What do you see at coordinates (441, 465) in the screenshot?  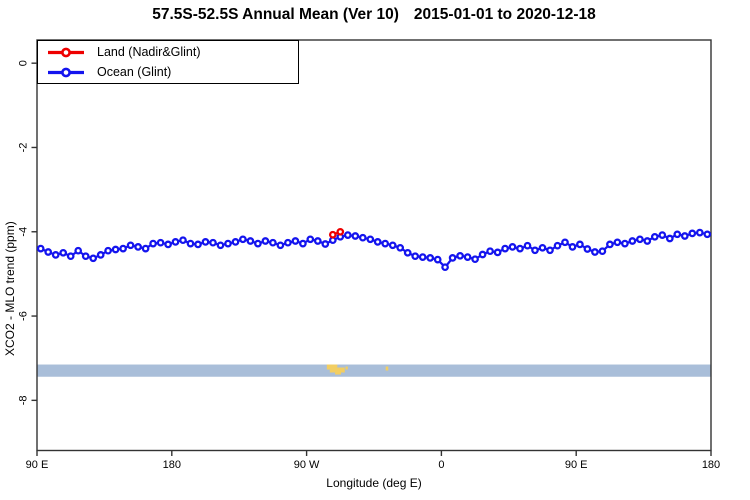 I see `x-tick-label: 0` at bounding box center [441, 465].